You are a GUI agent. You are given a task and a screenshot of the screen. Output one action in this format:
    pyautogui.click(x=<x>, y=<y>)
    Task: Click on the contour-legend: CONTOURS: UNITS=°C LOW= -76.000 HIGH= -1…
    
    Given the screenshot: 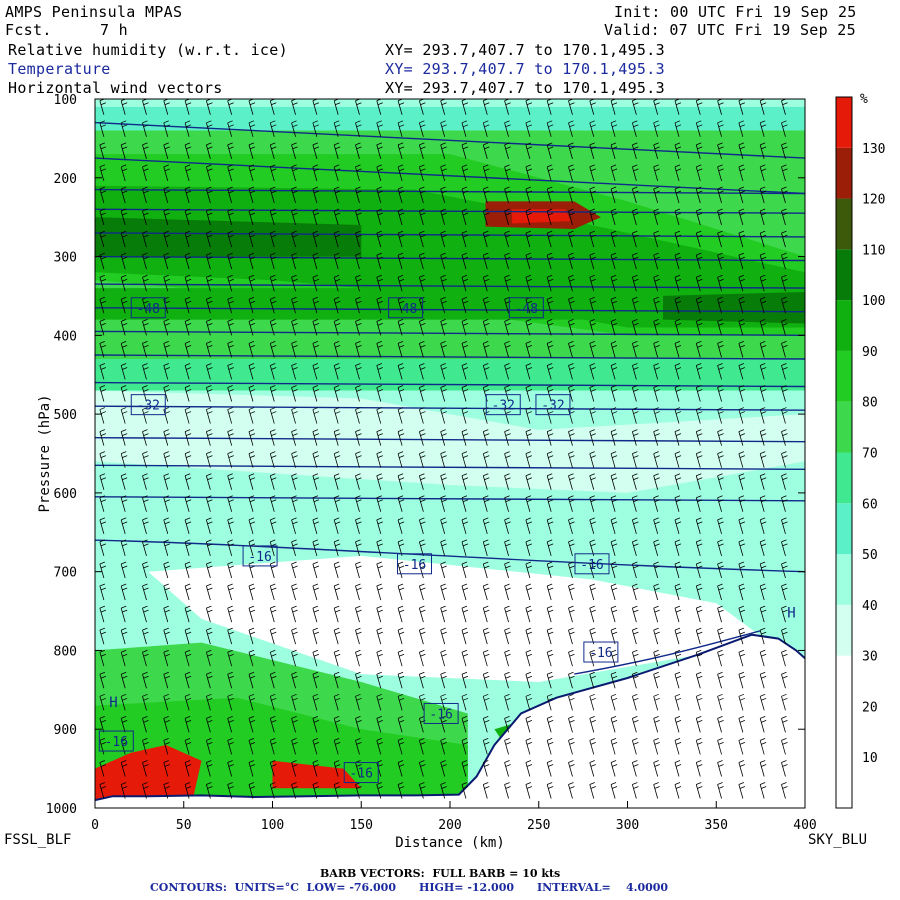 What is the action you would take?
    pyautogui.click(x=409, y=887)
    